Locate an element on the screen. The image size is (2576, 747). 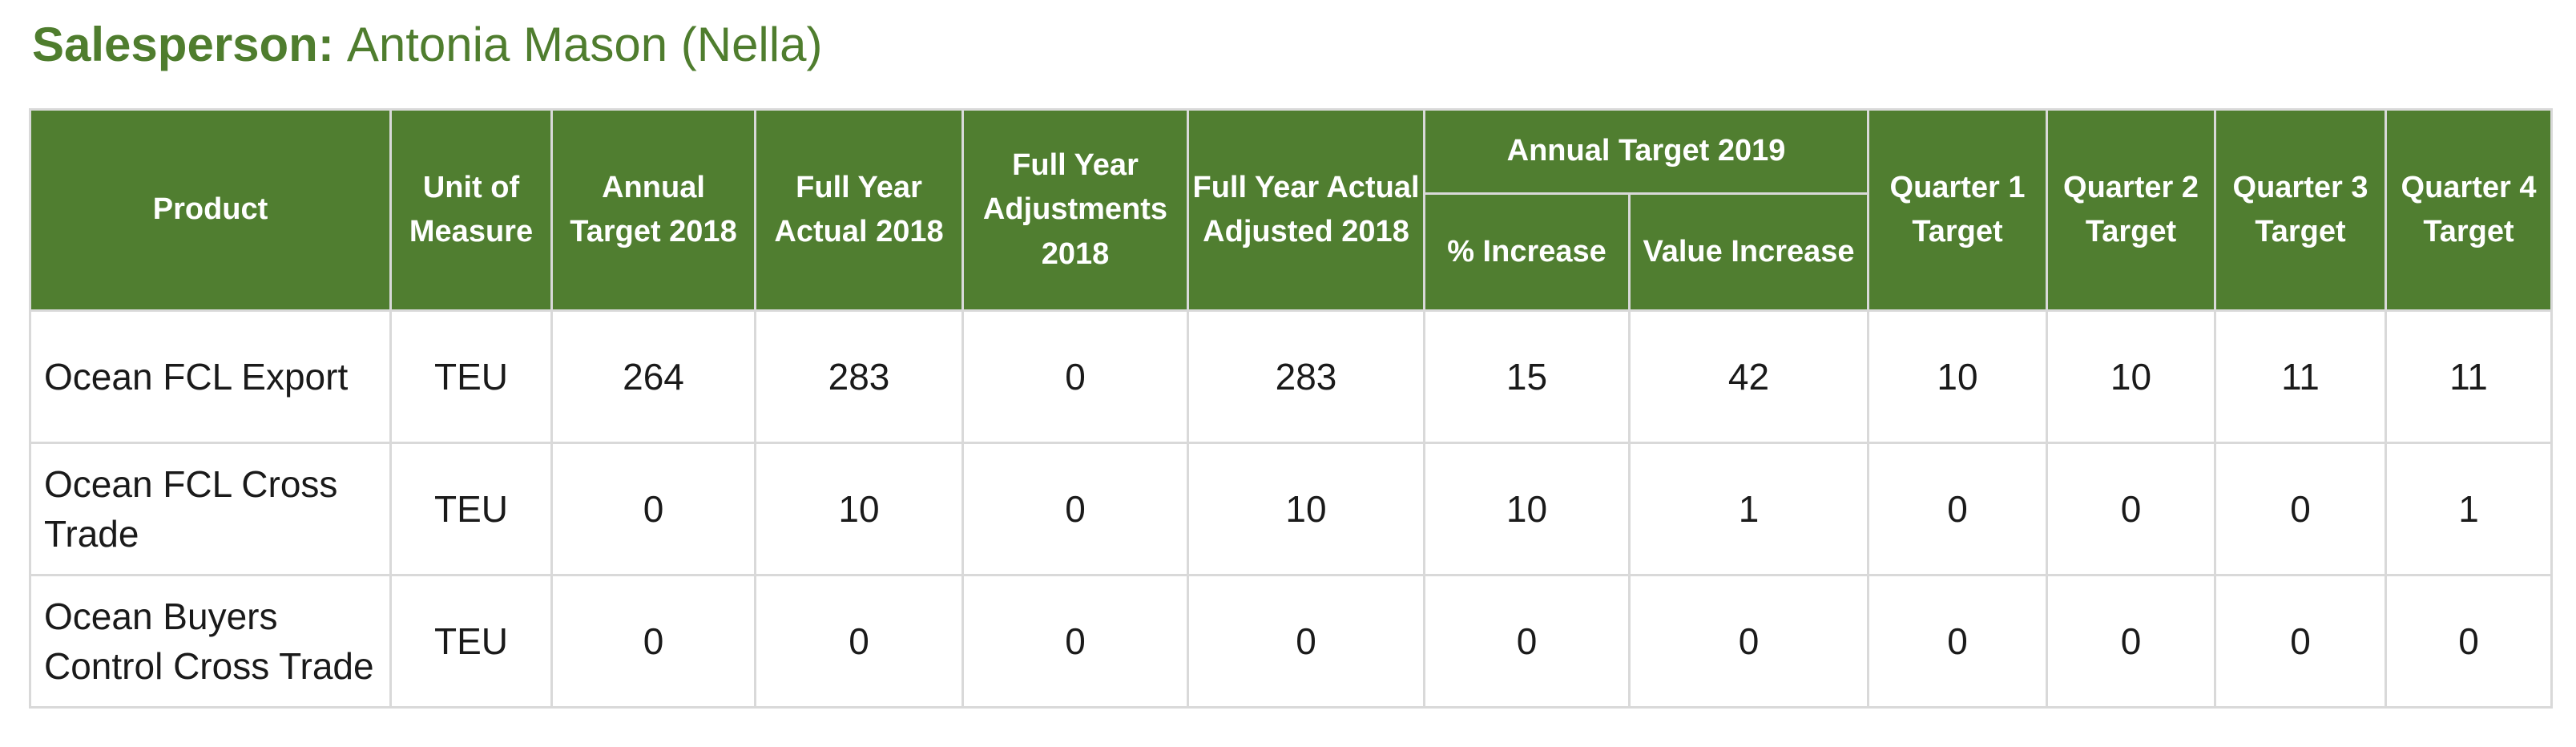
cell-full-year-actual-adjusted-2018: 10 is located at coordinates (1306, 509).